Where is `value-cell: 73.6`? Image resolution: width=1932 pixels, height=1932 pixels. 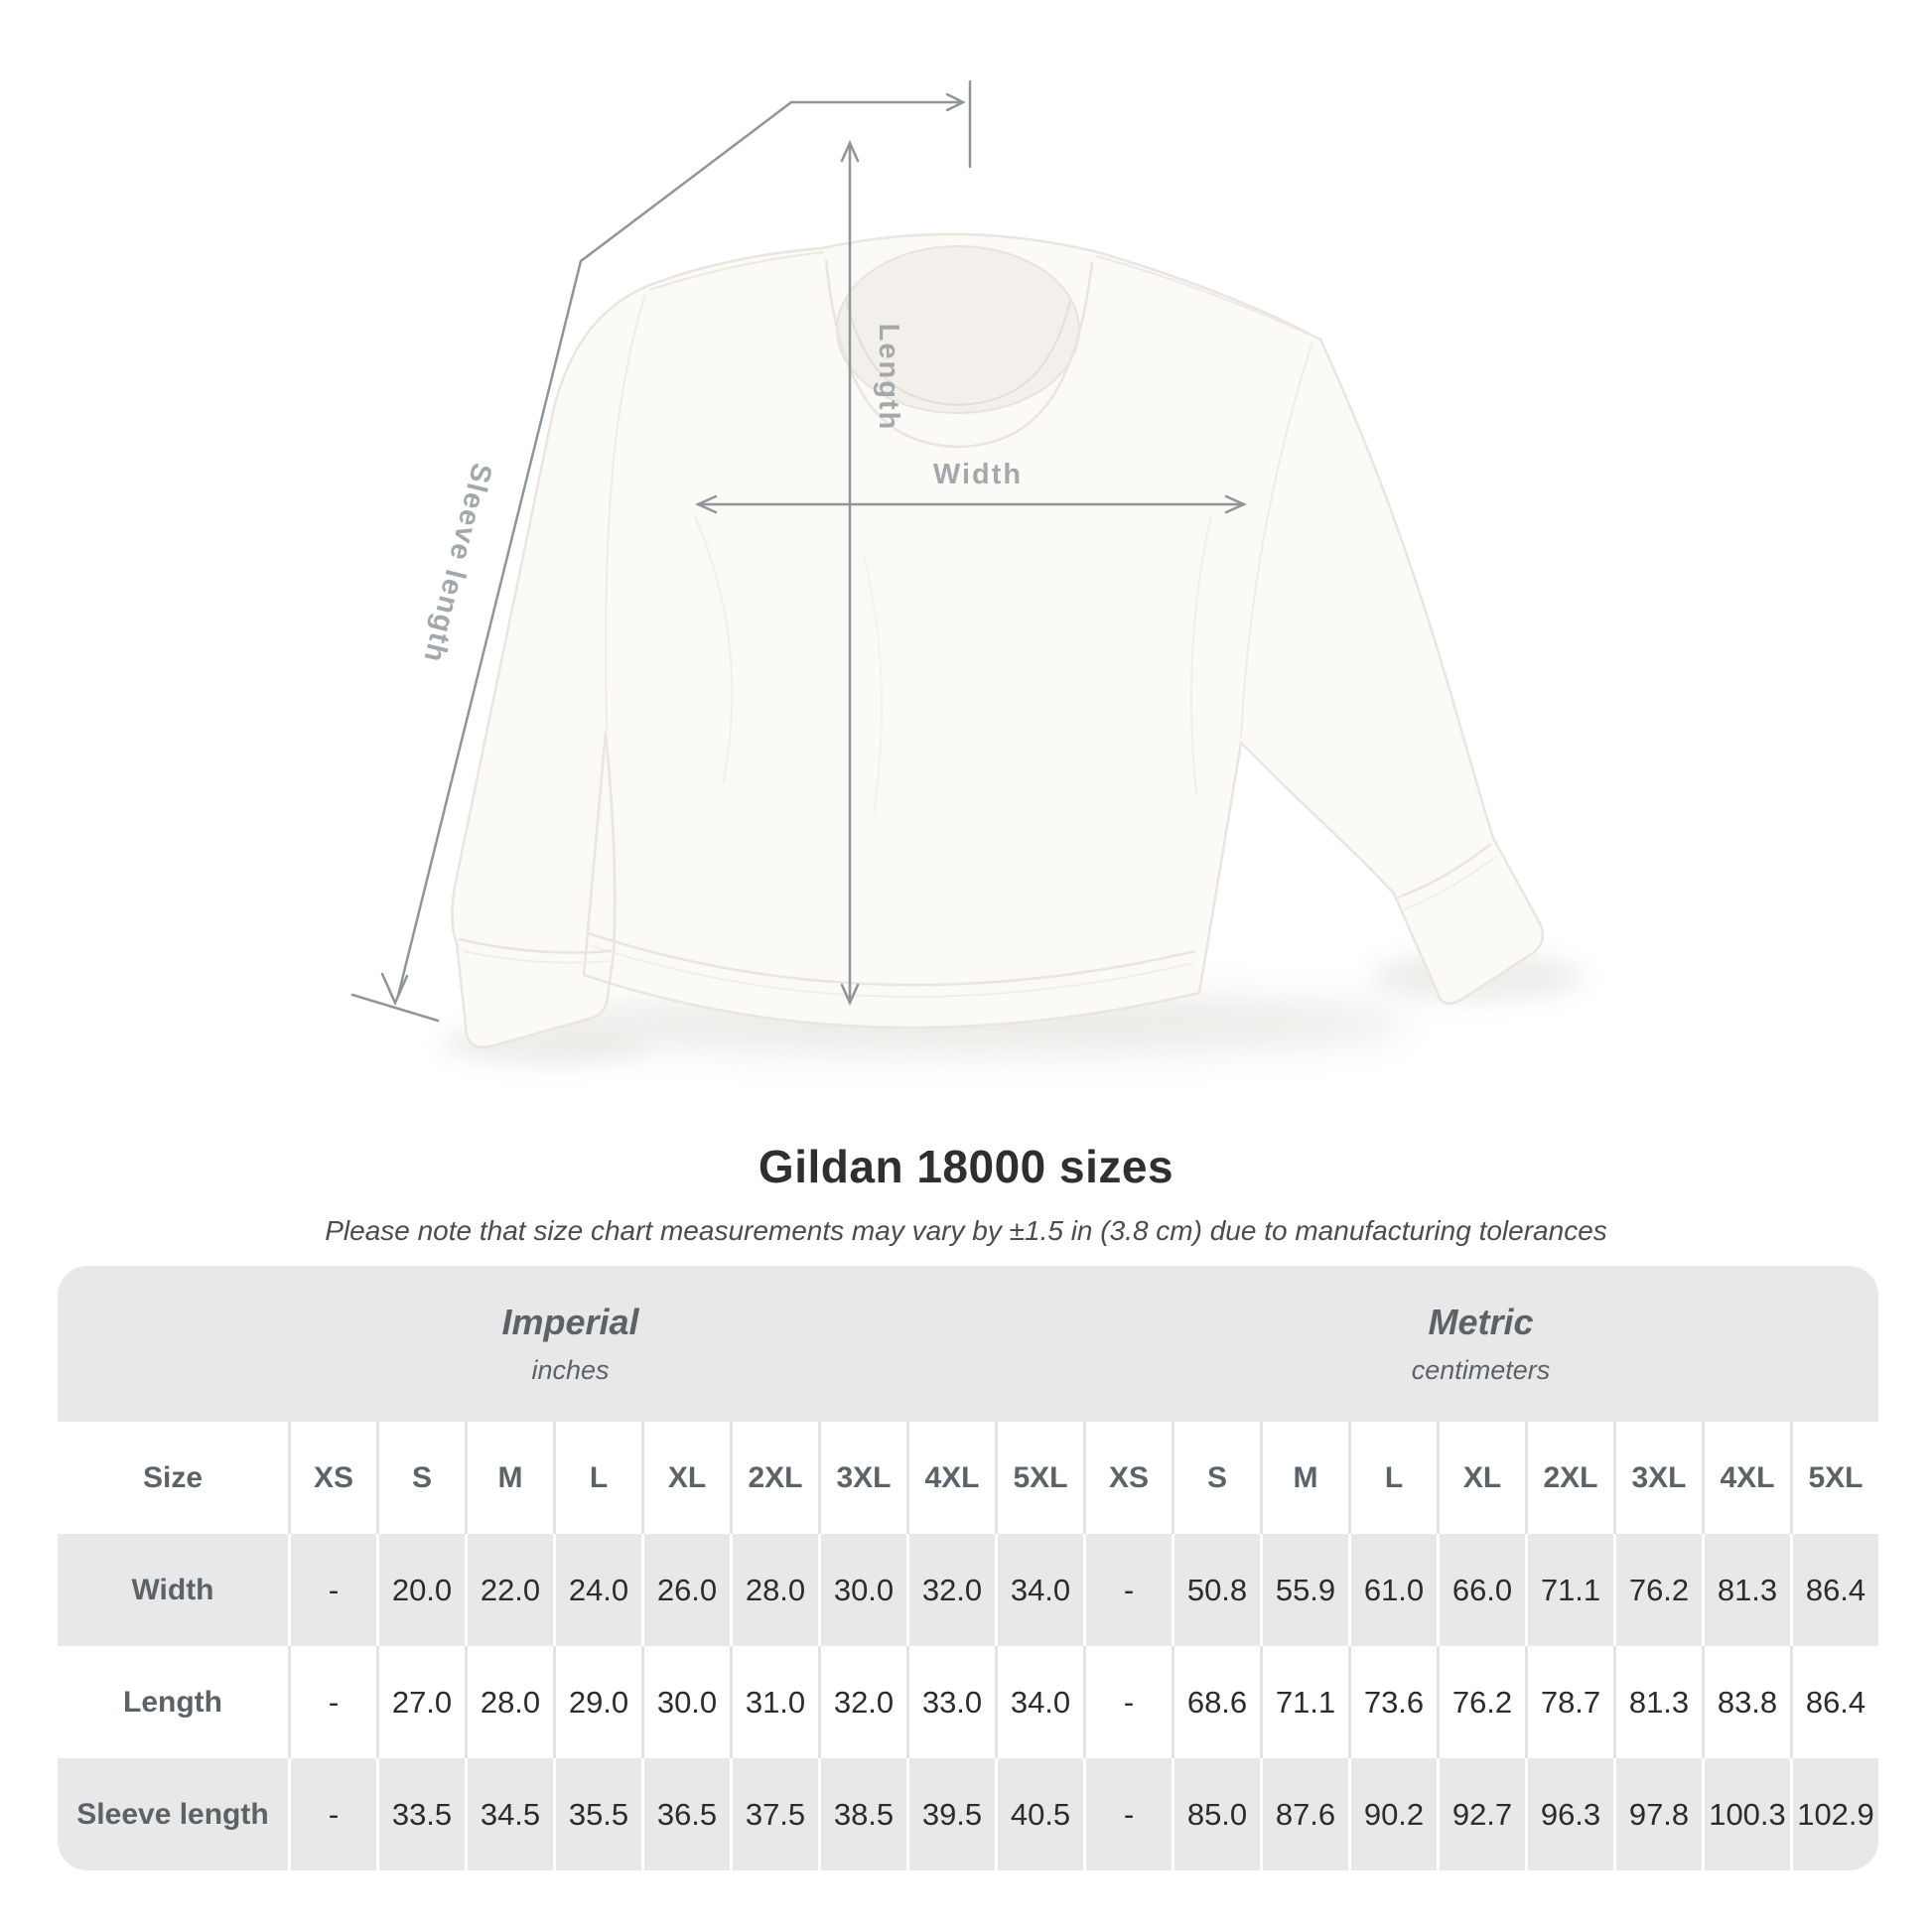
value-cell: 73.6 is located at coordinates (1393, 1702).